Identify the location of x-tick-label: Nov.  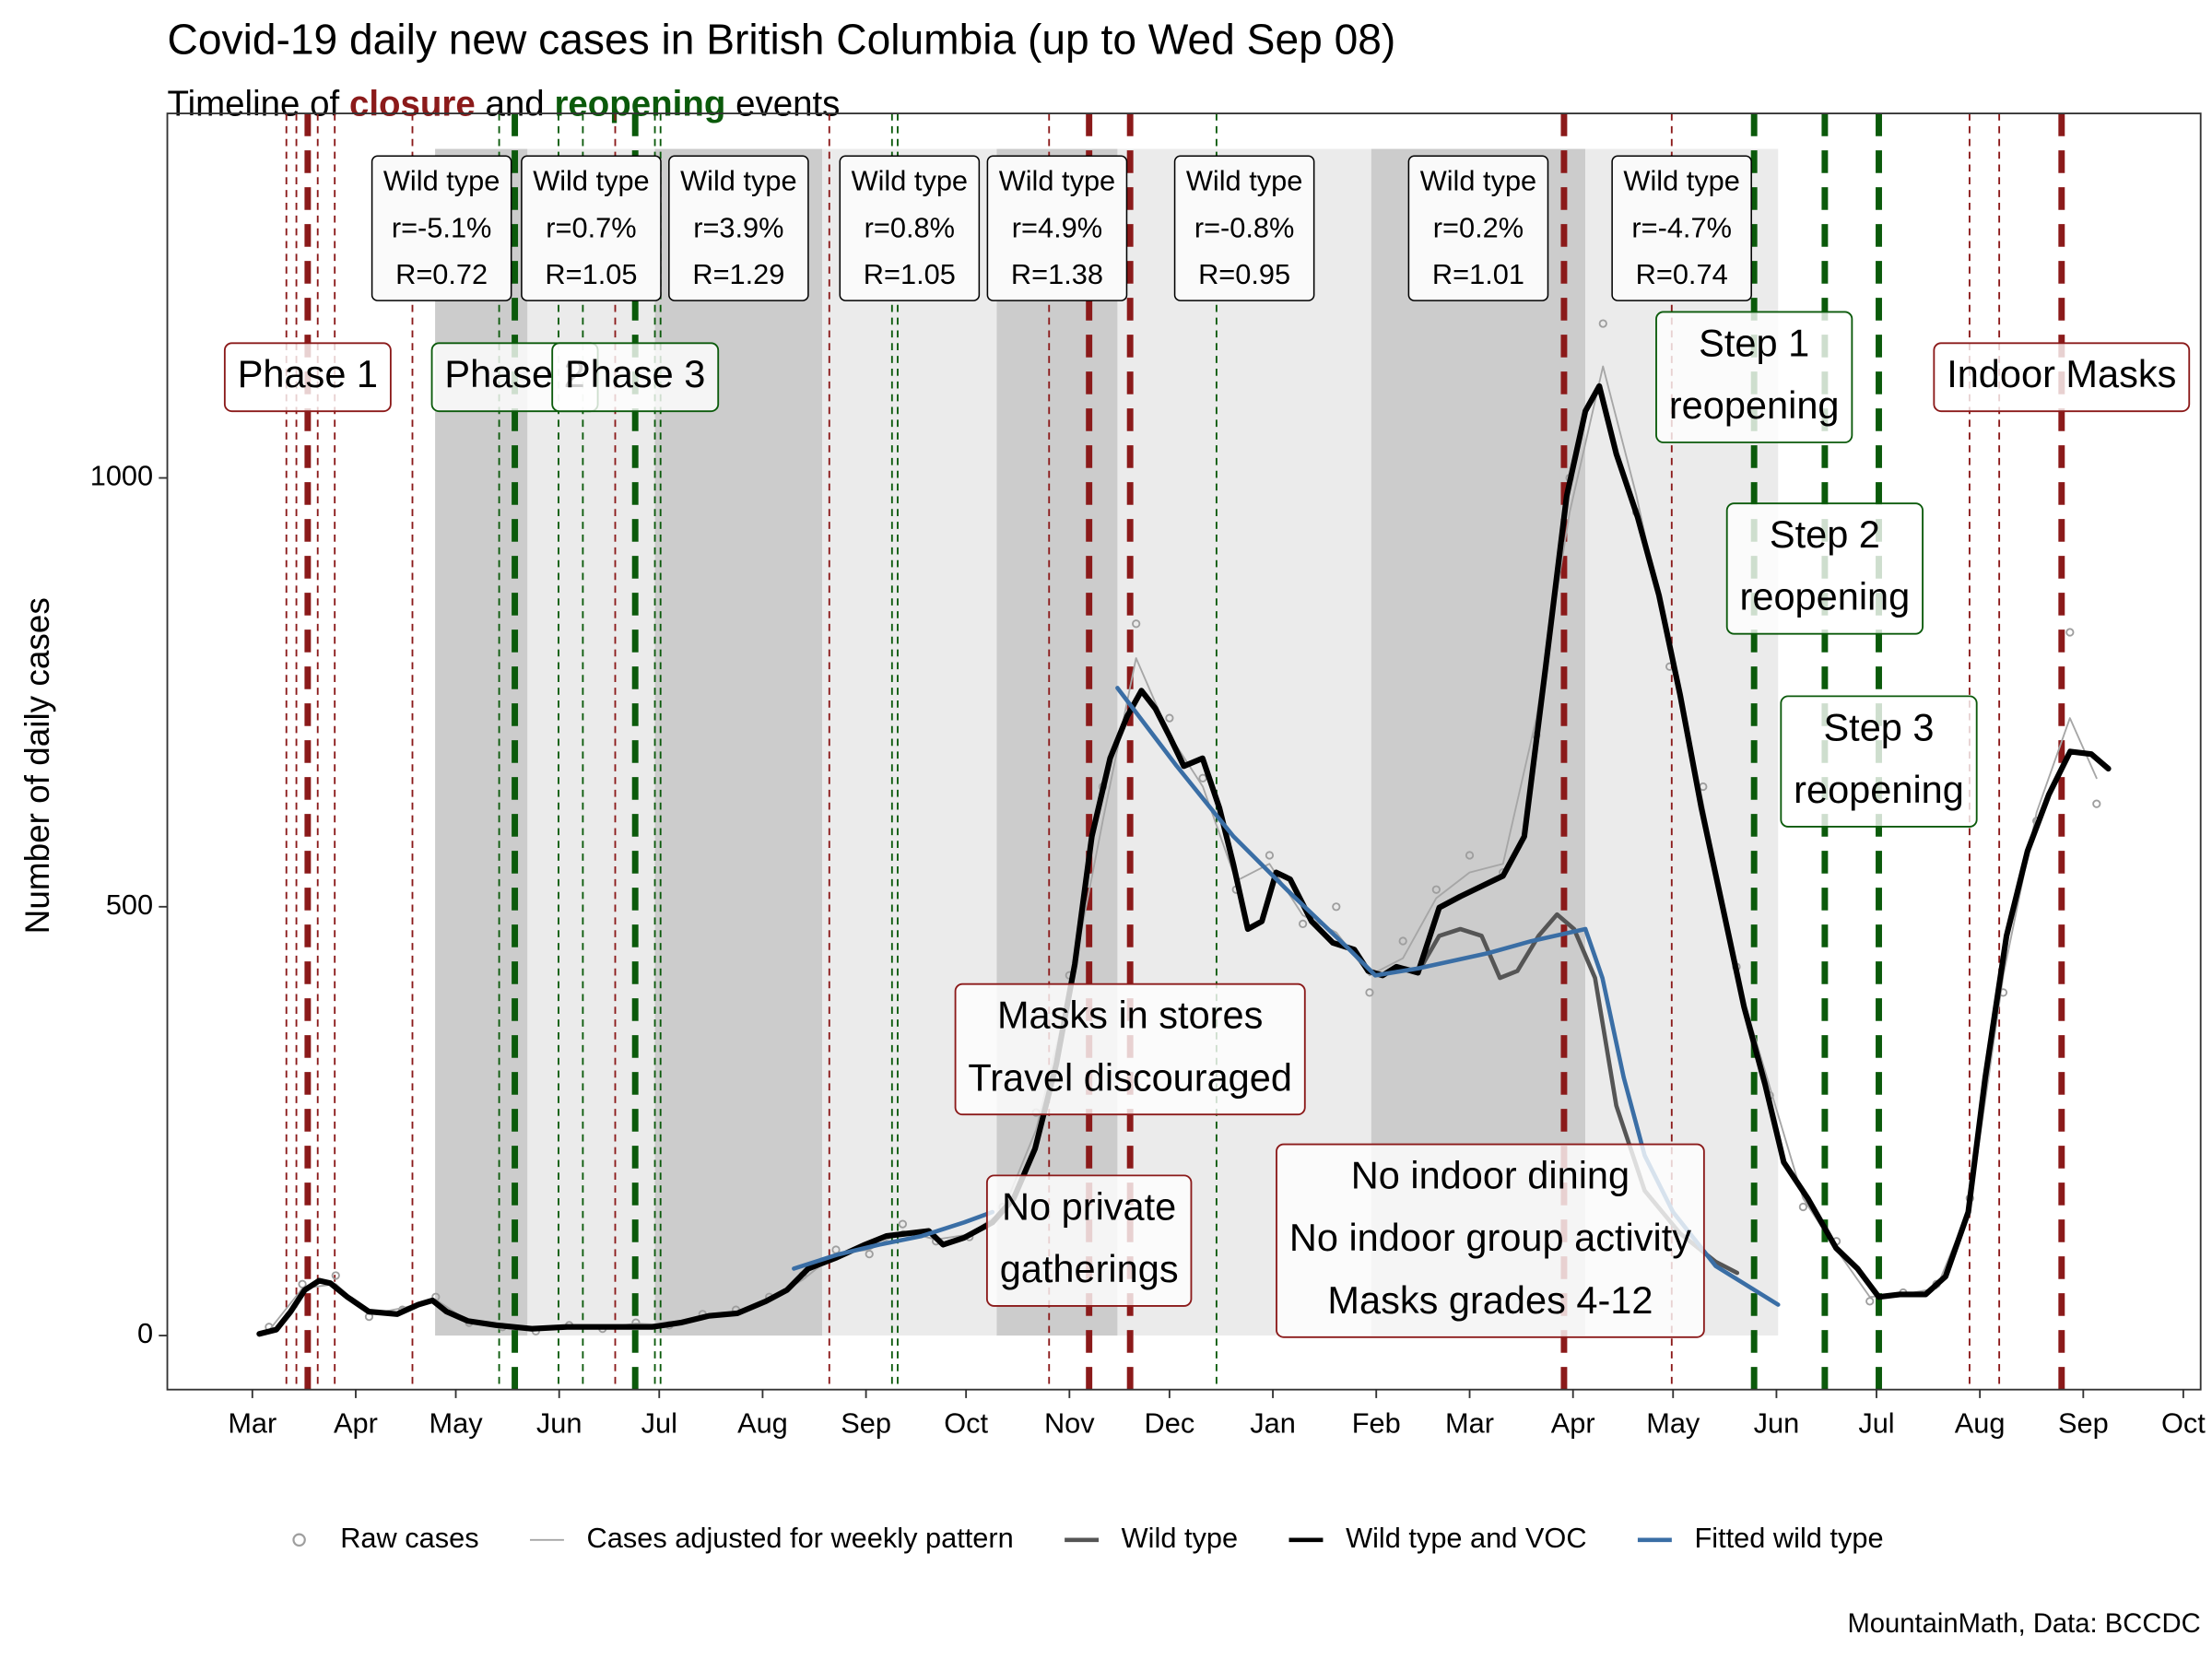
(1069, 1422).